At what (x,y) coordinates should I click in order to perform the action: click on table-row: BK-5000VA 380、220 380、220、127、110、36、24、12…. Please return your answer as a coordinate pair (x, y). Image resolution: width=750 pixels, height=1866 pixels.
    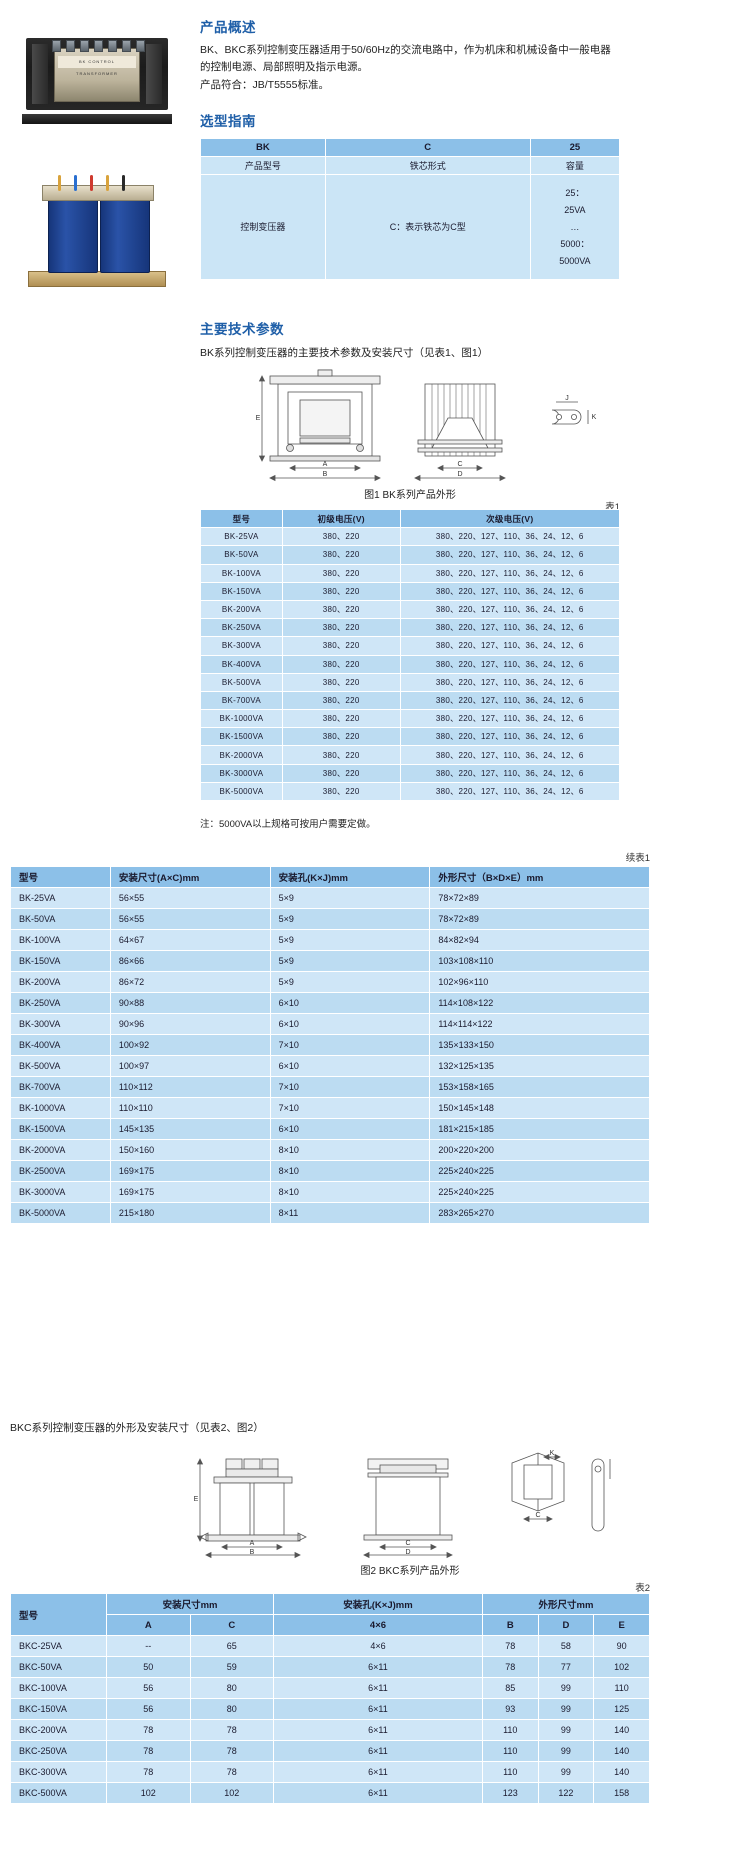
    Looking at the image, I should click on (410, 791).